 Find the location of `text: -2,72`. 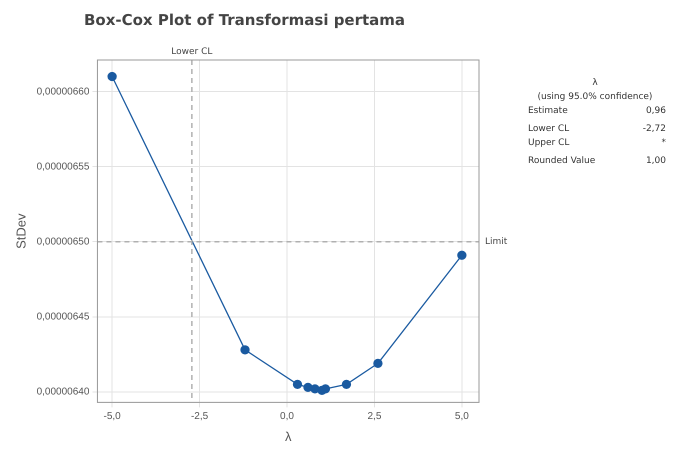

text: -2,72 is located at coordinates (654, 129).